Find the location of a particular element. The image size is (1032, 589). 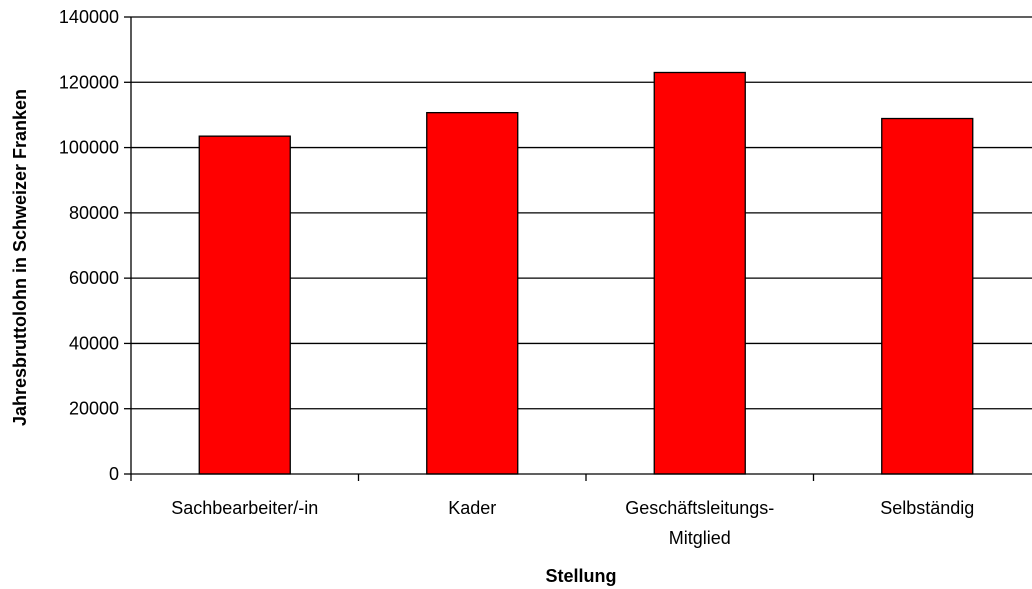

y-tick-label: 40000 is located at coordinates (94, 343).